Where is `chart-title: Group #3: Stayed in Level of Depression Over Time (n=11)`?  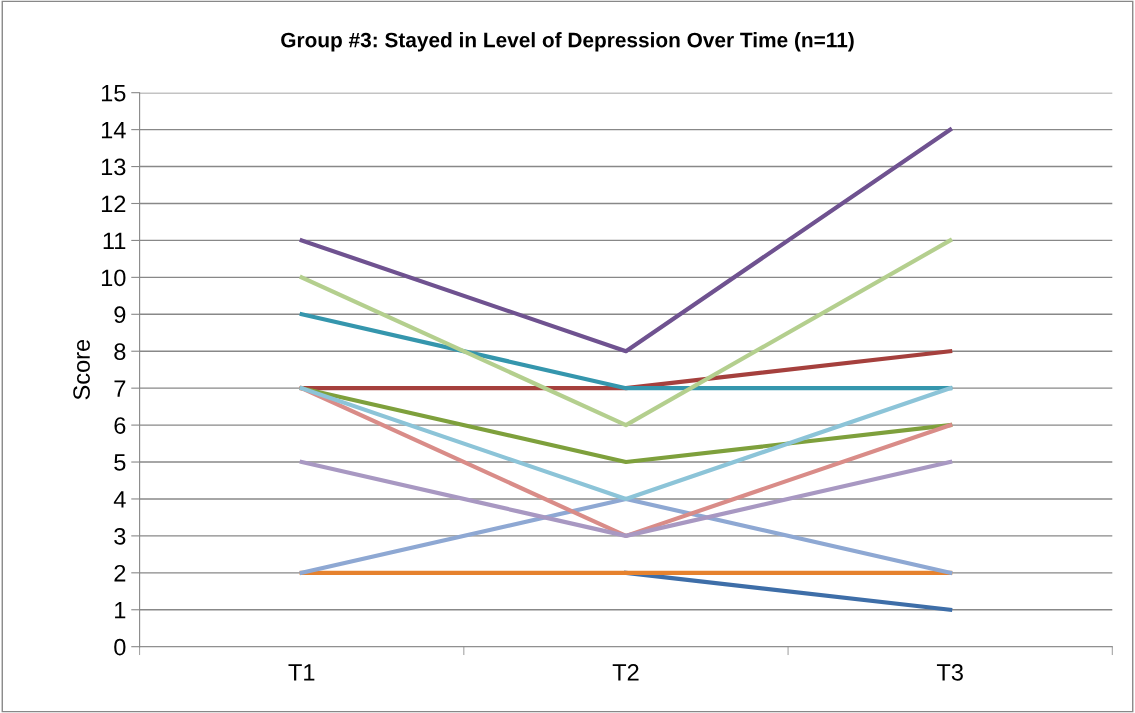 chart-title: Group #3: Stayed in Level of Depression Over Time (n=11) is located at coordinates (567, 42).